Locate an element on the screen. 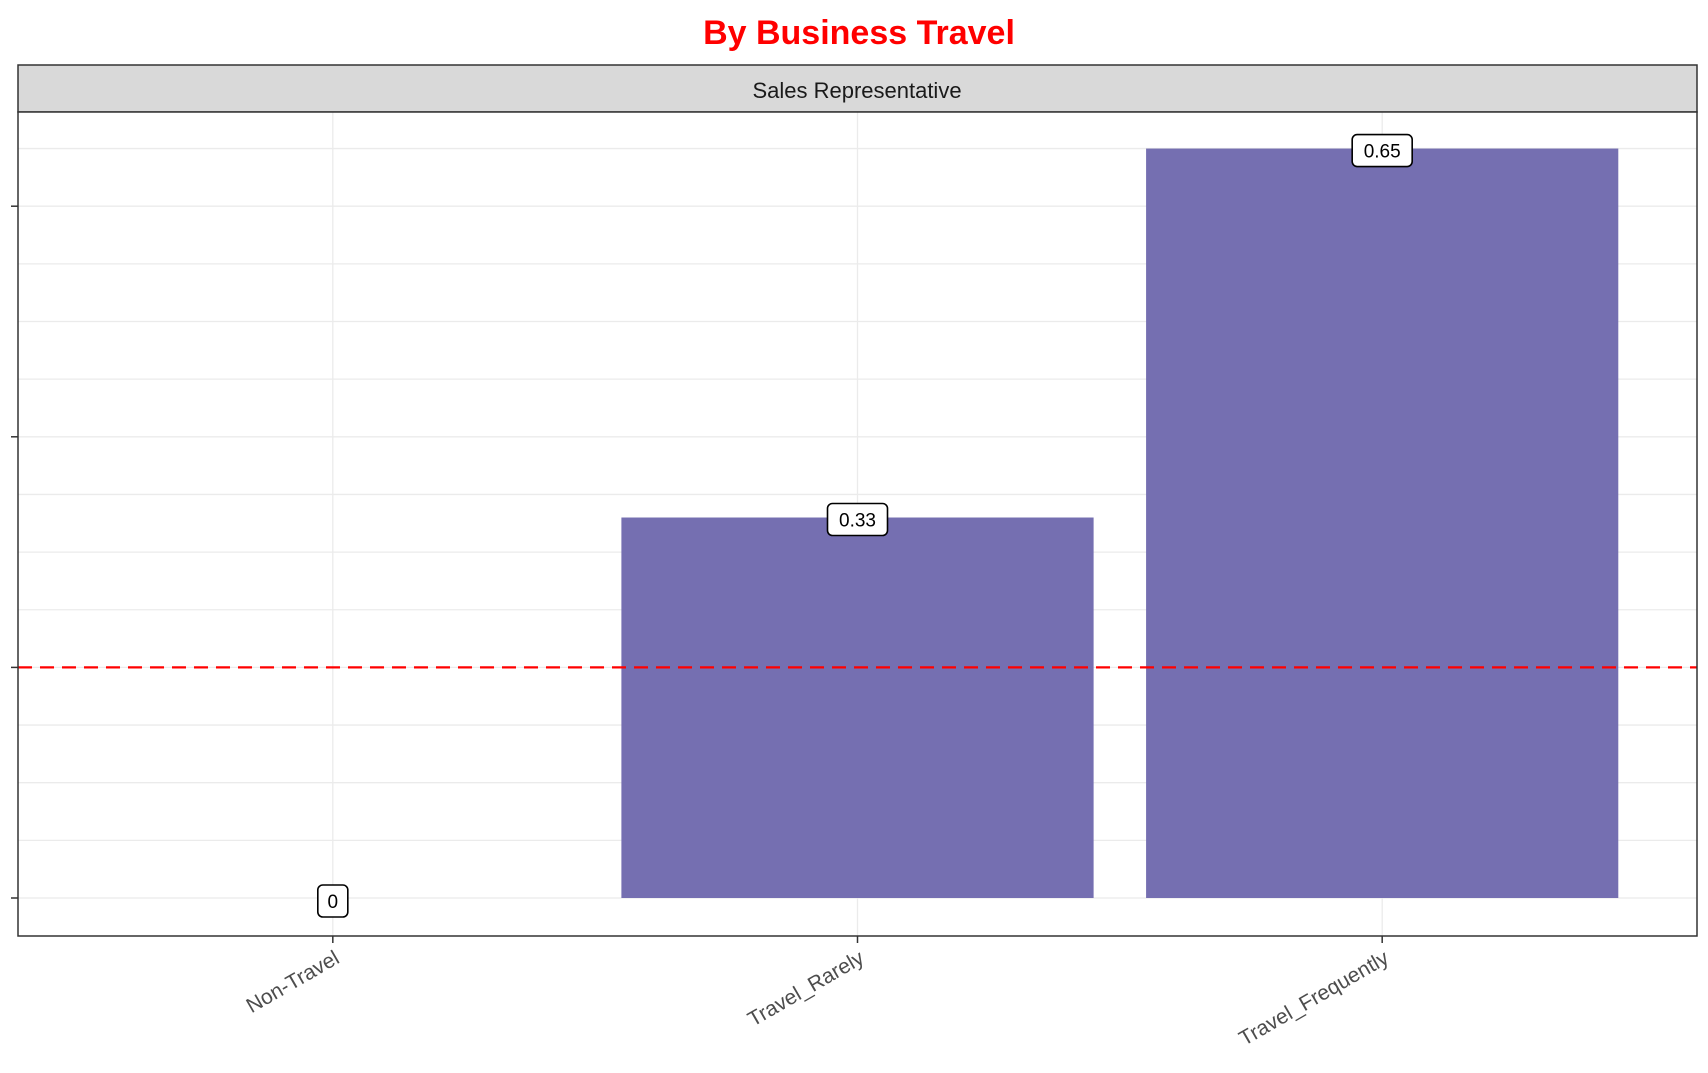  data-label-text: 0 is located at coordinates (333, 902).